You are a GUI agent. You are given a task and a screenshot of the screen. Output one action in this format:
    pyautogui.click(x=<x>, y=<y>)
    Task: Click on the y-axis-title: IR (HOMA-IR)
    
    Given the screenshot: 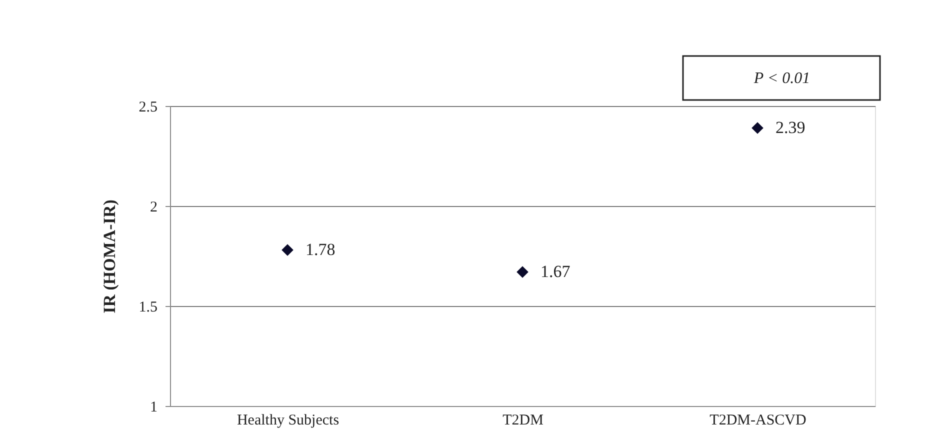 What is the action you would take?
    pyautogui.click(x=109, y=257)
    